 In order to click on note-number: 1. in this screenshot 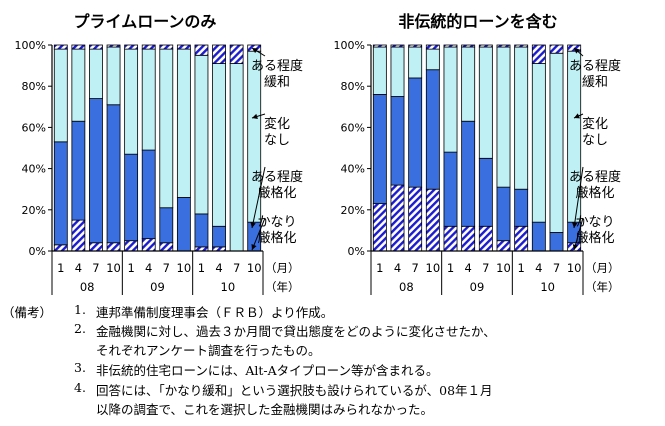, I will do `click(80, 309)`.